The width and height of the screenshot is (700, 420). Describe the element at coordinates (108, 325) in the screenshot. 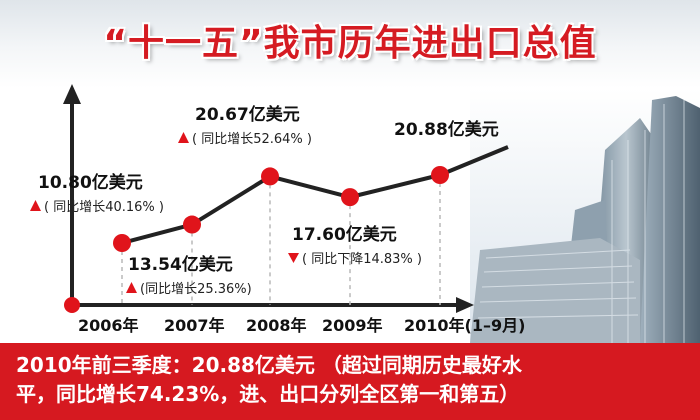

I see `x-tick-label: 2006年` at that location.